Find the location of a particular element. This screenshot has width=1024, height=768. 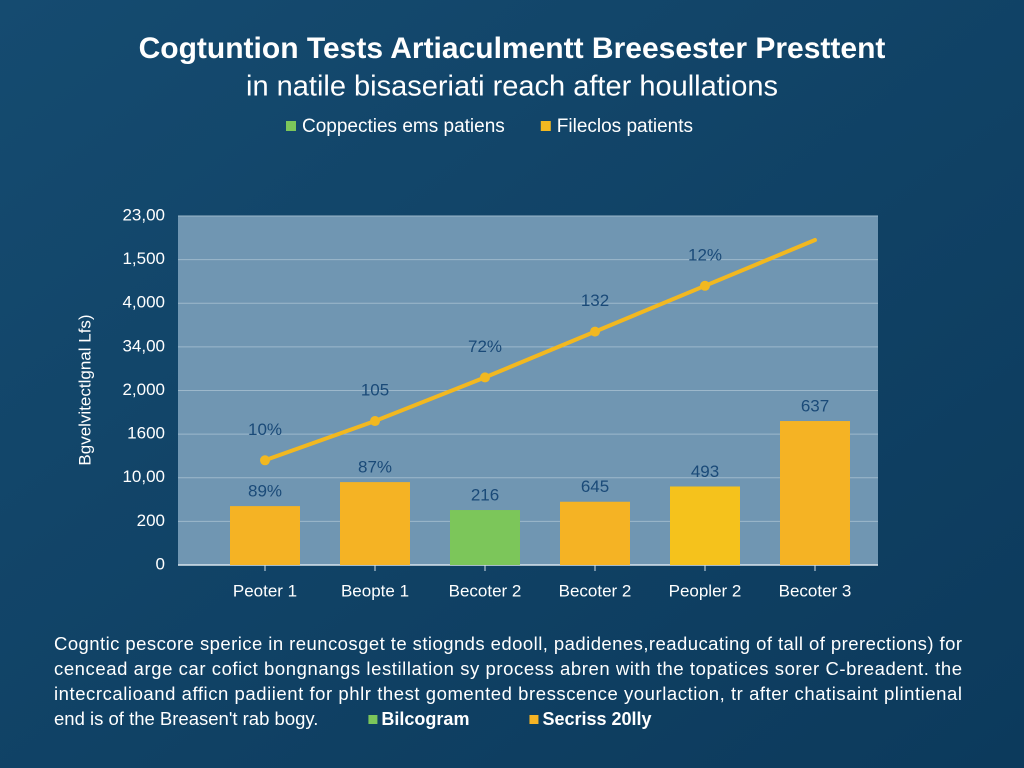

y-tick-label: 2,000 is located at coordinates (143, 389).